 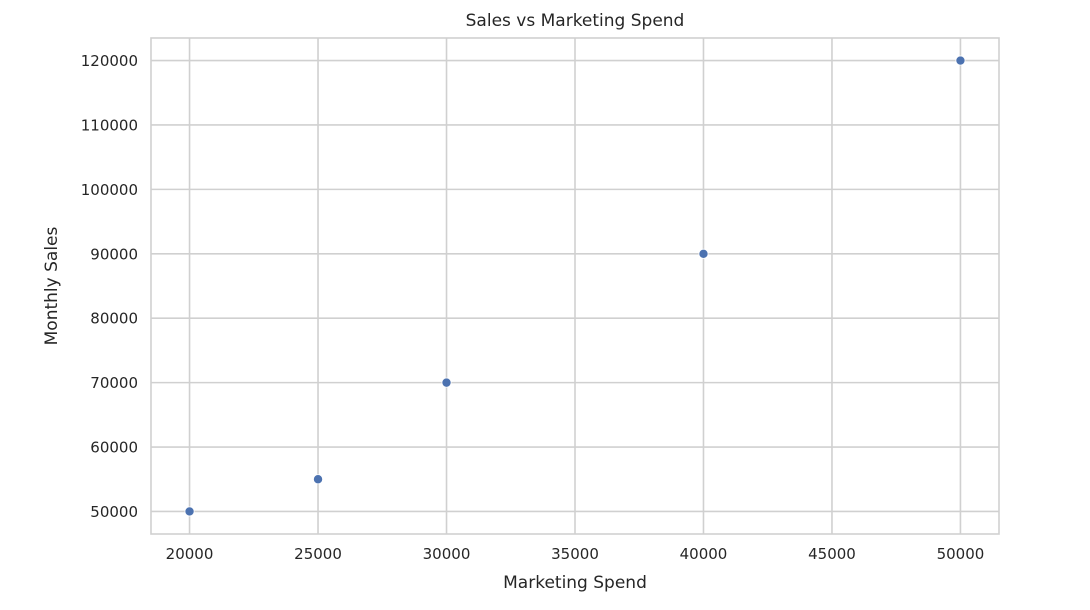 I want to click on x-tick-label: 20000, so click(x=190, y=554).